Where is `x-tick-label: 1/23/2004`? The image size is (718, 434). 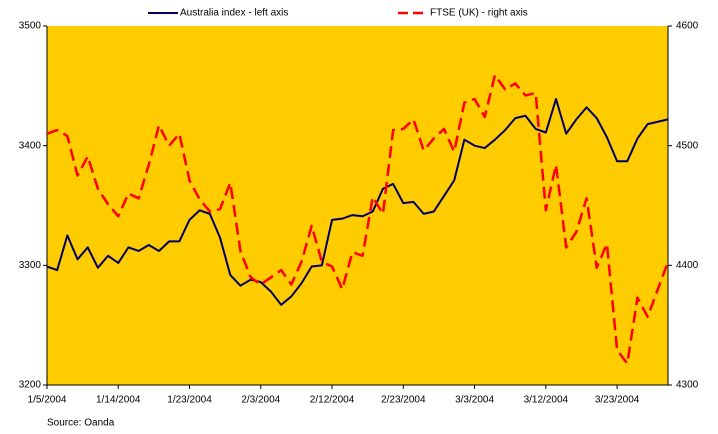
x-tick-label: 1/23/2004 is located at coordinates (189, 400).